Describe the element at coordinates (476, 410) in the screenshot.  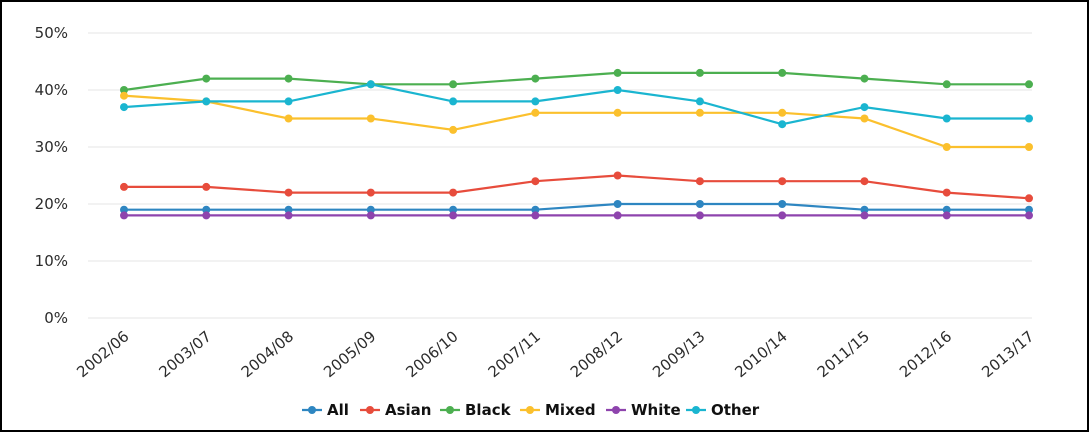
I see `legend-item-black: Black` at that location.